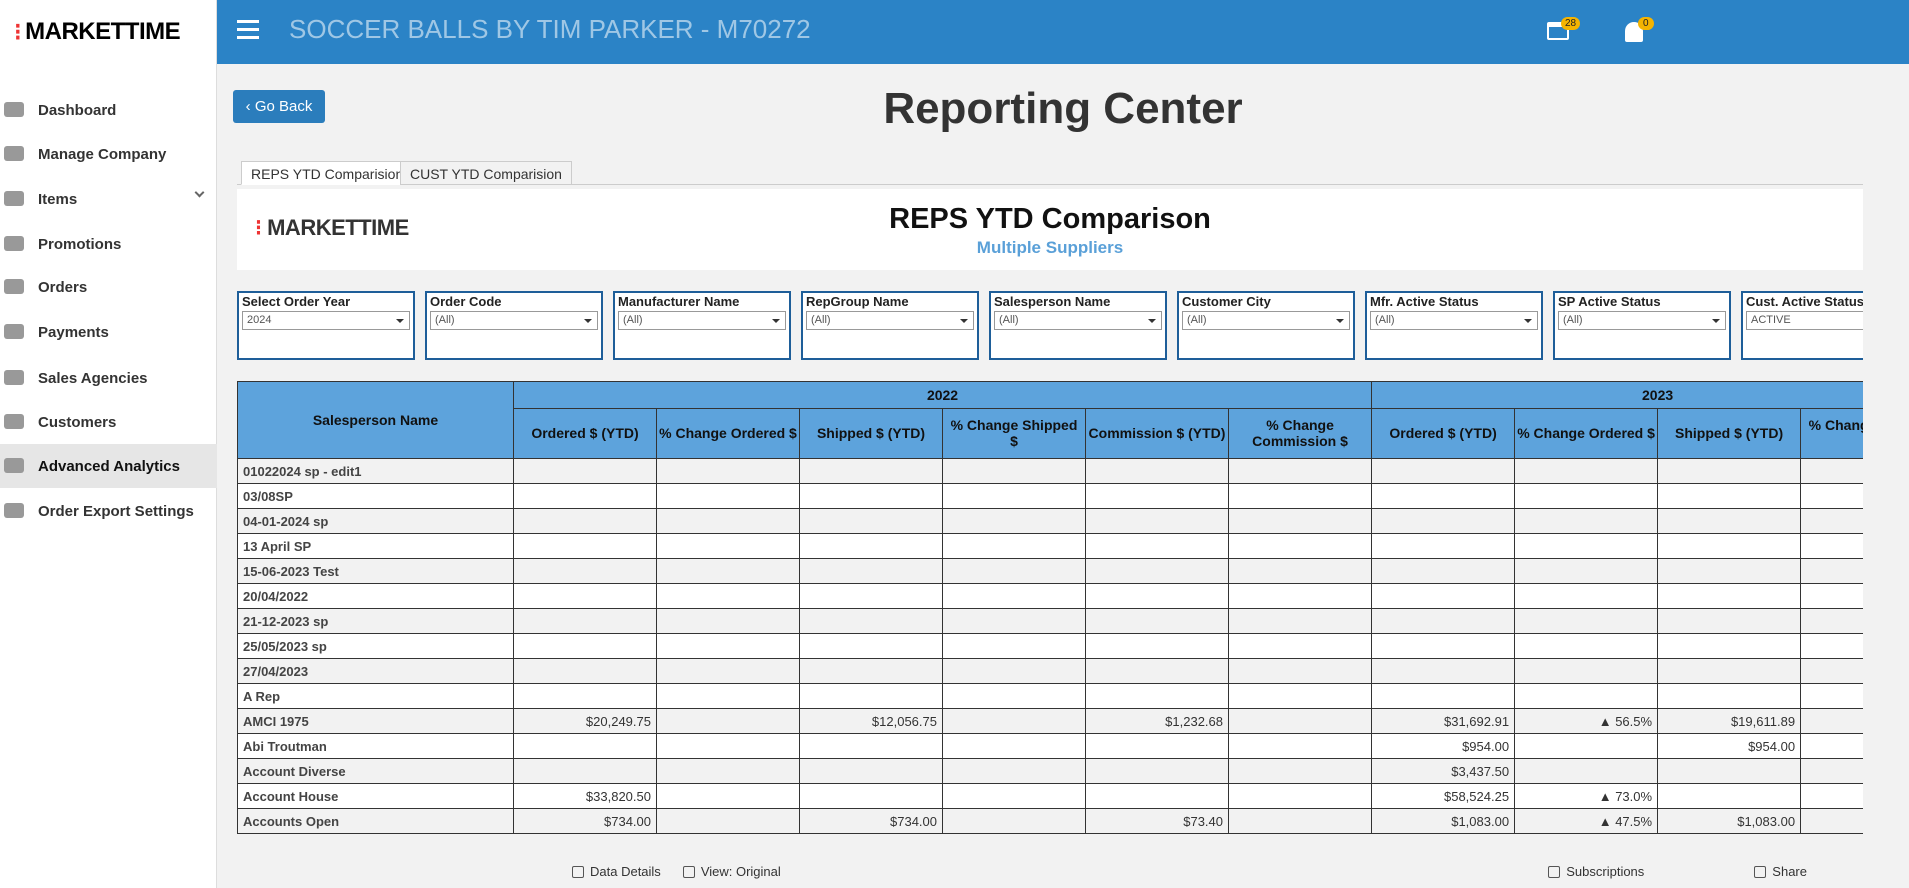  I want to click on nav-item: Sales Agencies, so click(108, 378).